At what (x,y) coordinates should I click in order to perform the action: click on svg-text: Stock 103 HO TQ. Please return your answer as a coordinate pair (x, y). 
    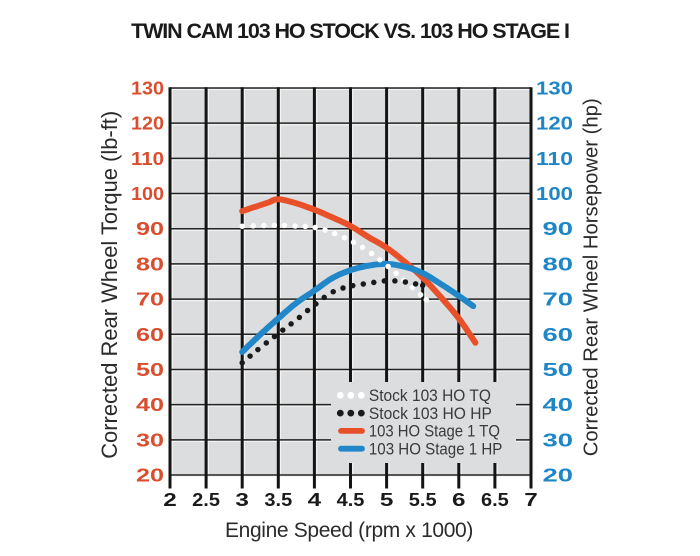
    Looking at the image, I should click on (430, 396).